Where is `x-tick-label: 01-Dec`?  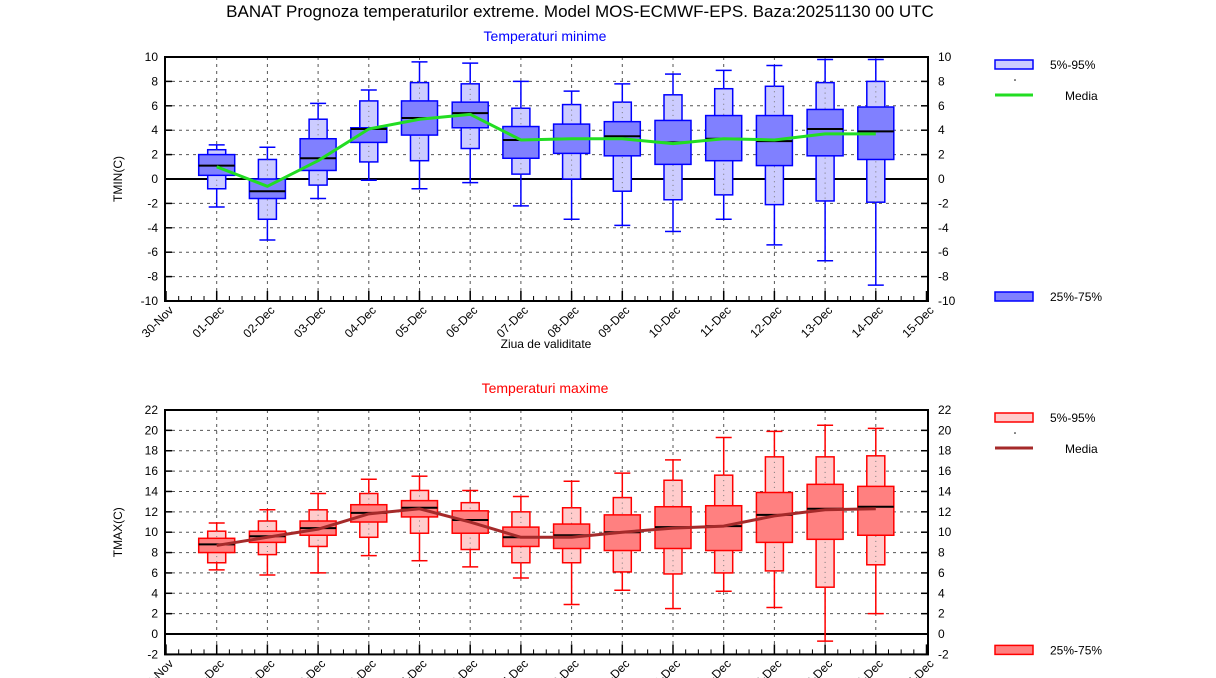 x-tick-label: 01-Dec is located at coordinates (208, 667).